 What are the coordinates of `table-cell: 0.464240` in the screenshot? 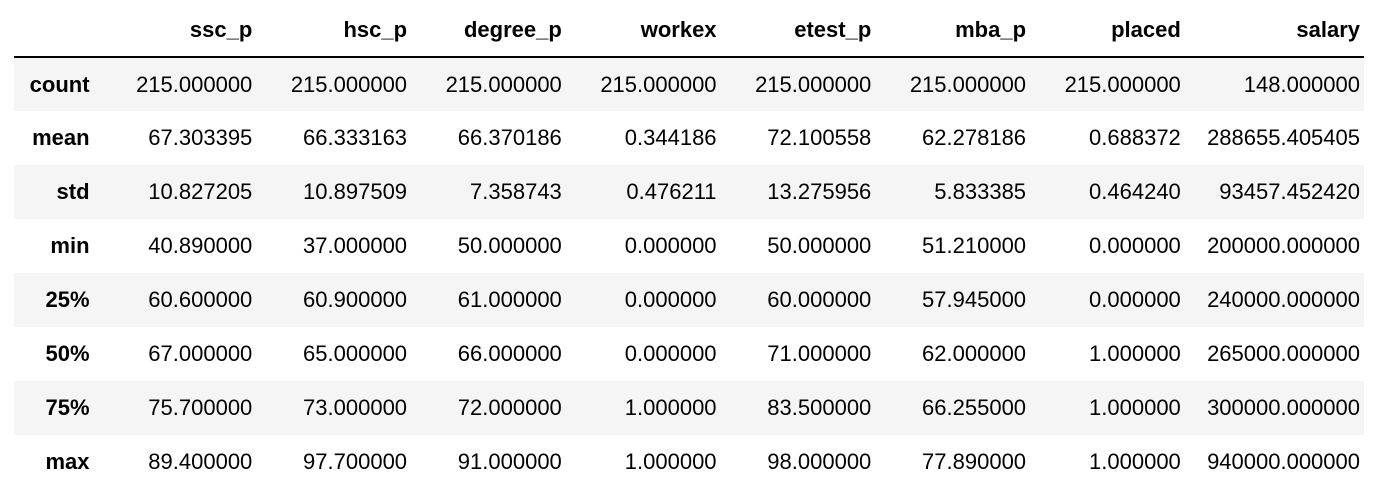 It's located at (1135, 191).